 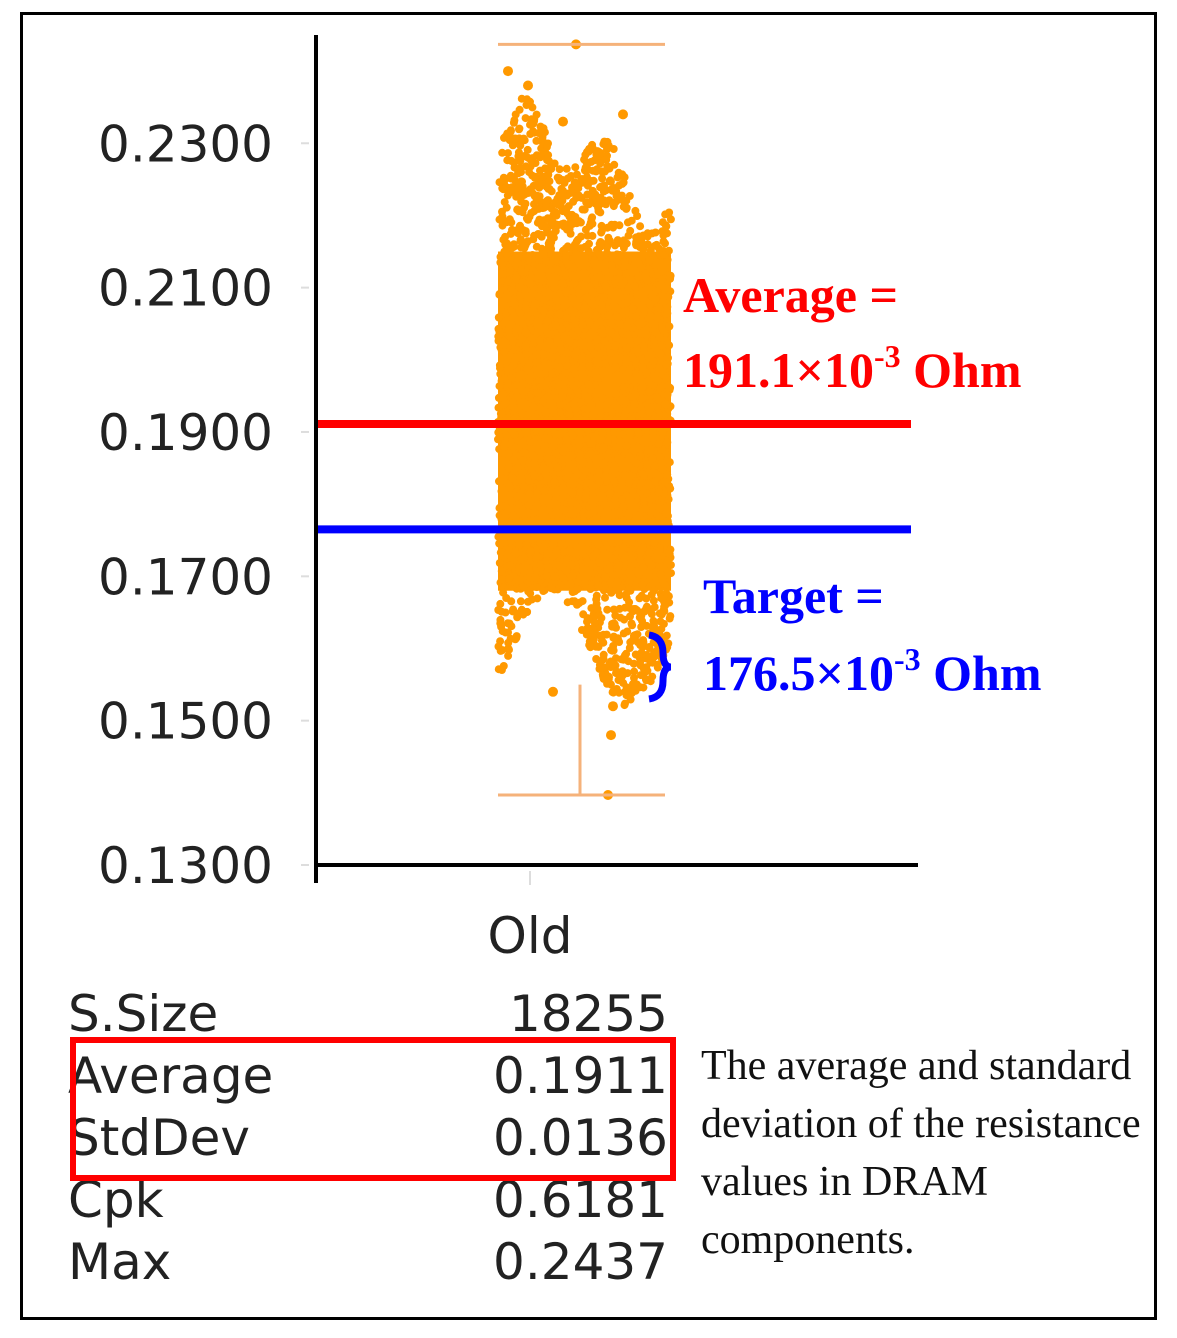 What do you see at coordinates (368, 1078) in the screenshot?
I see `stats-row-average: Average 0.1911` at bounding box center [368, 1078].